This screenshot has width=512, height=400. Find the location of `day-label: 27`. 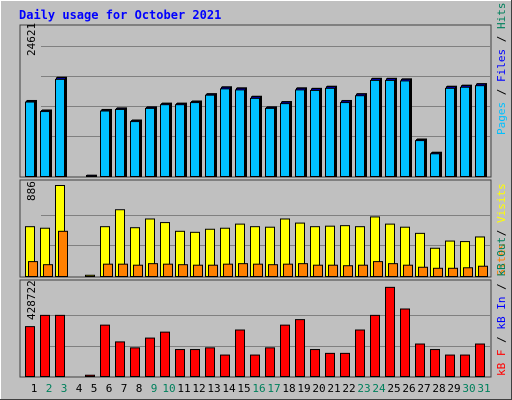

day-label: 27 is located at coordinates (423, 388).